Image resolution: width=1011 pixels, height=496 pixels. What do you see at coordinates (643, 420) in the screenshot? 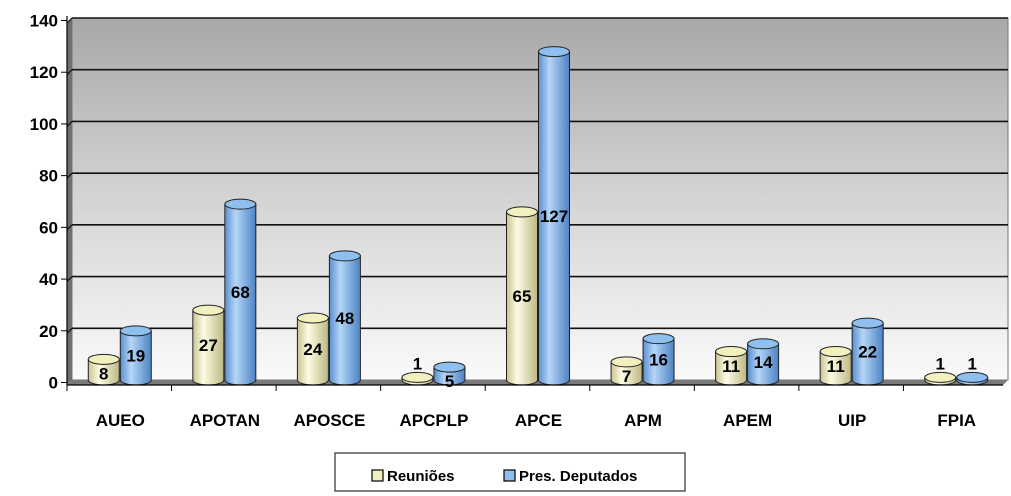
I see `x-tick-label: APM` at bounding box center [643, 420].